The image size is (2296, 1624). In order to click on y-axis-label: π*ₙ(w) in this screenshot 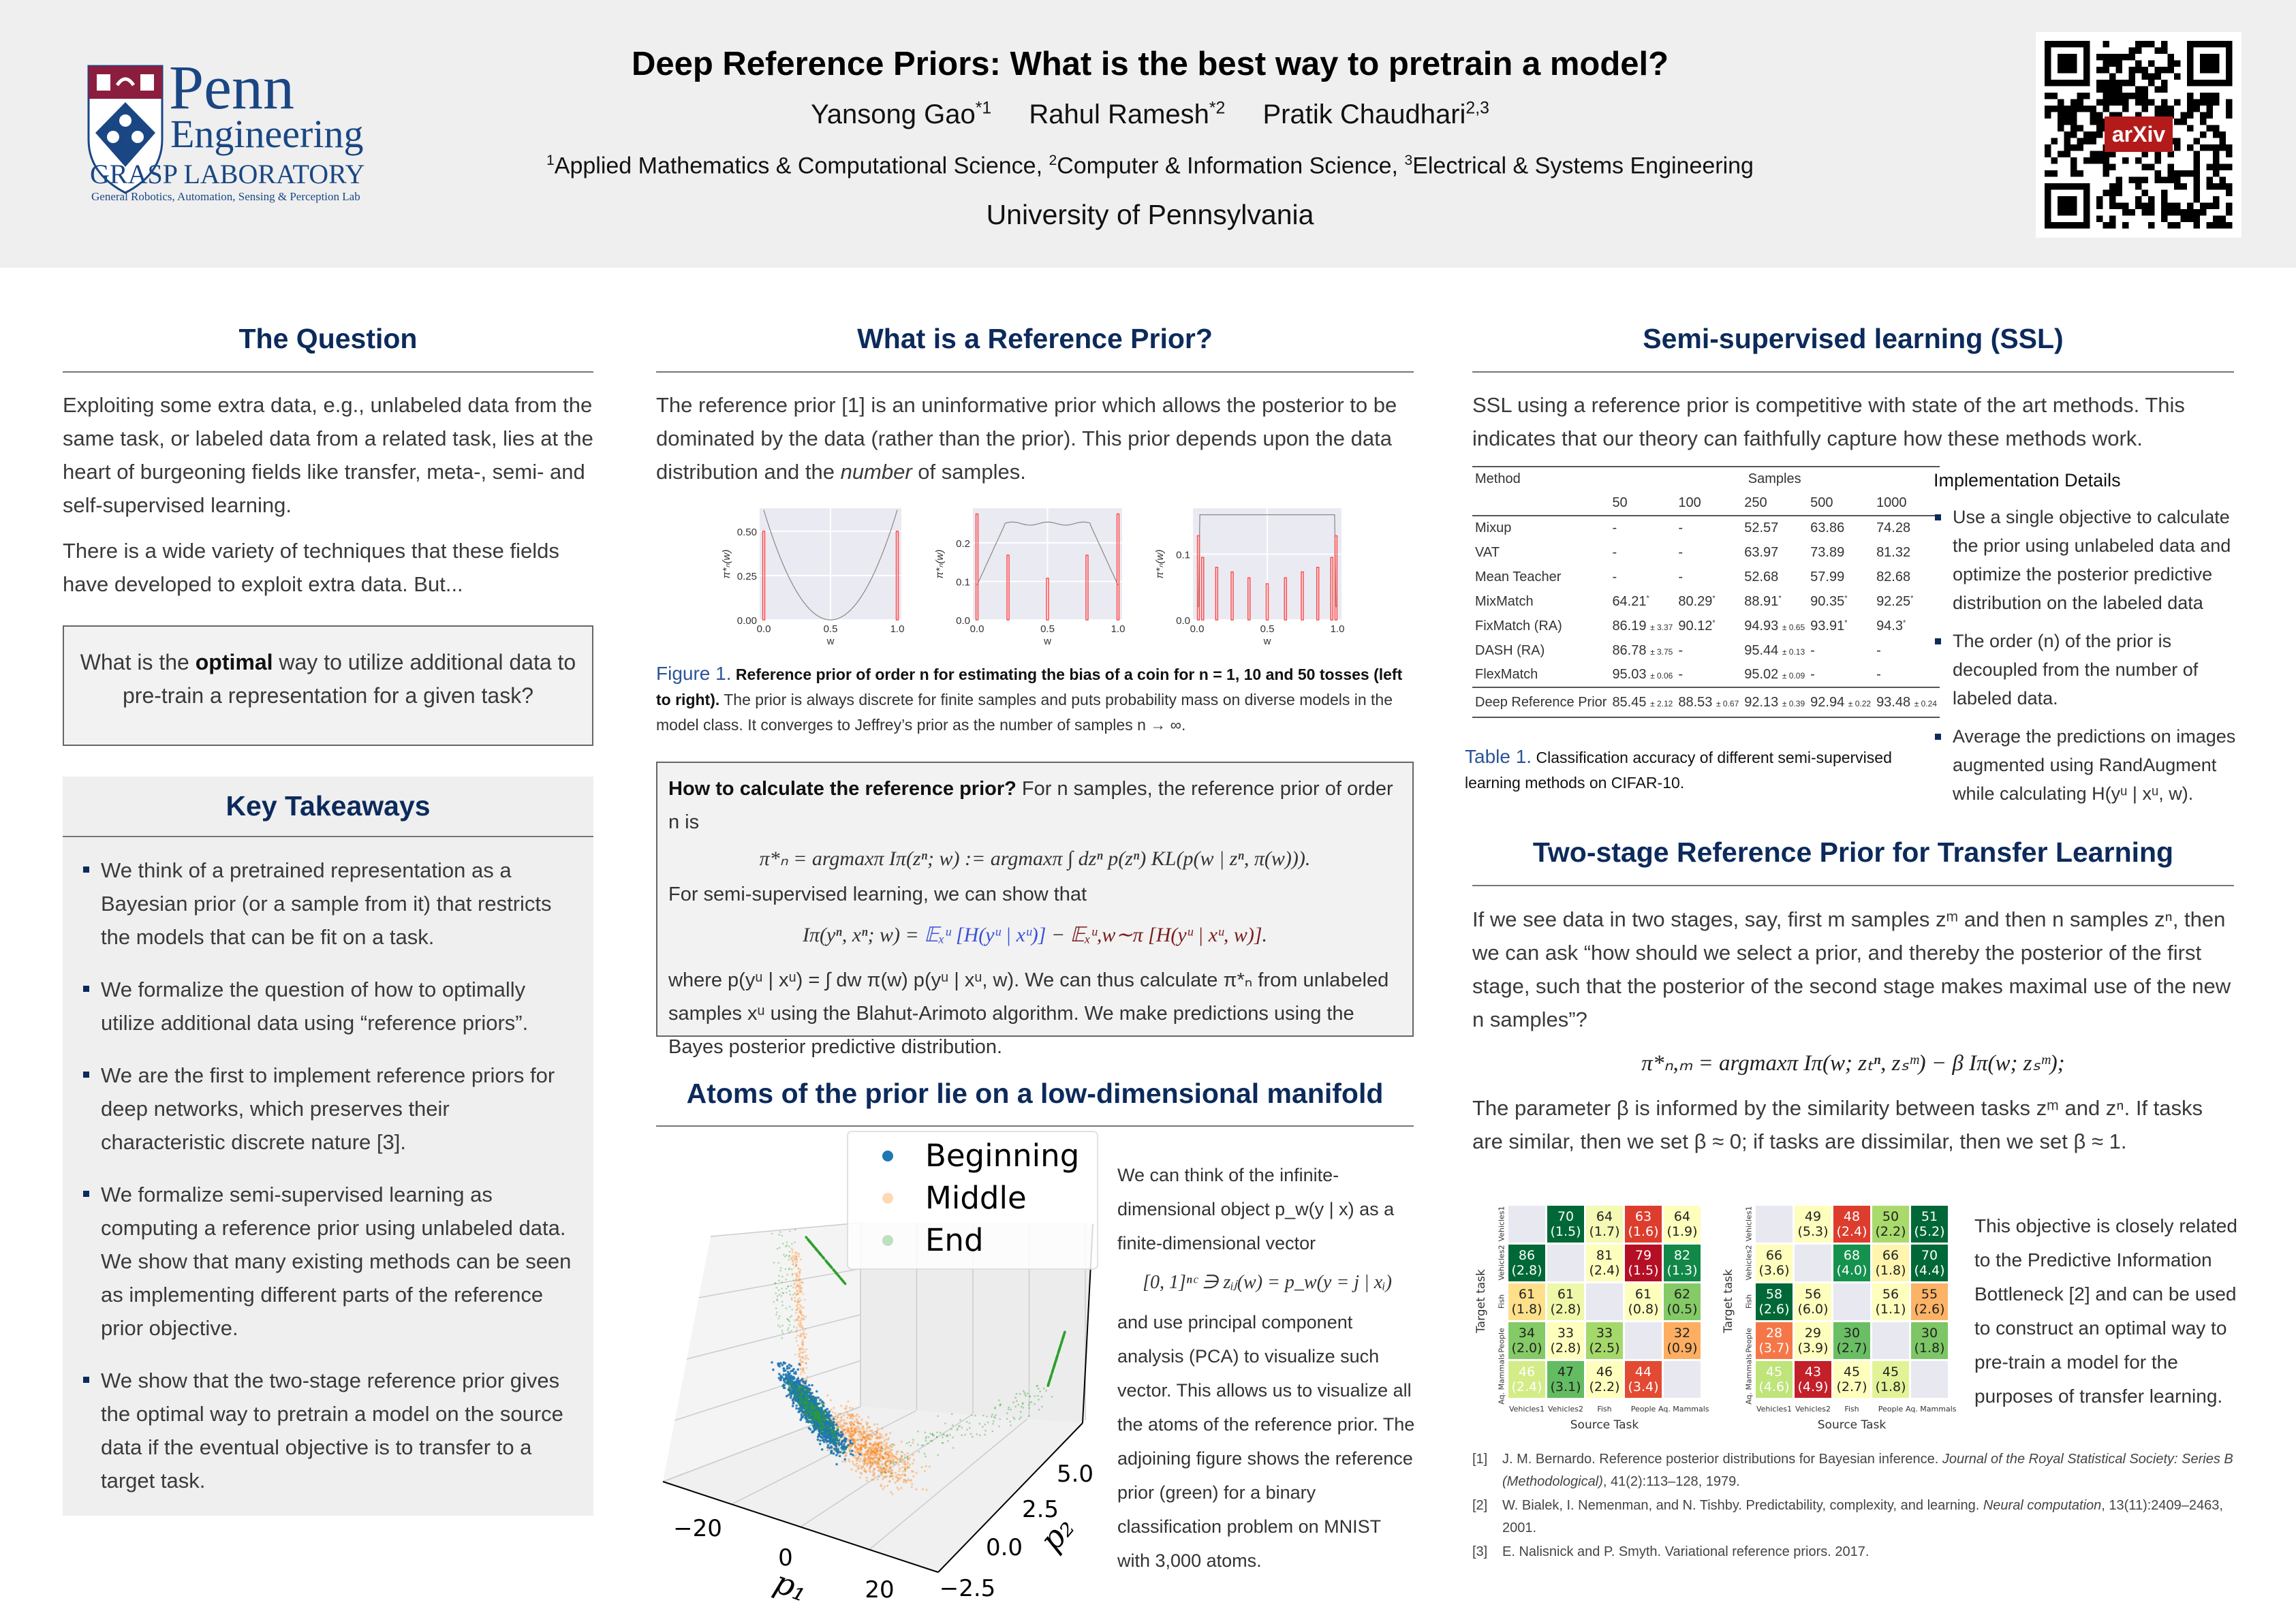, I will do `click(1160, 564)`.